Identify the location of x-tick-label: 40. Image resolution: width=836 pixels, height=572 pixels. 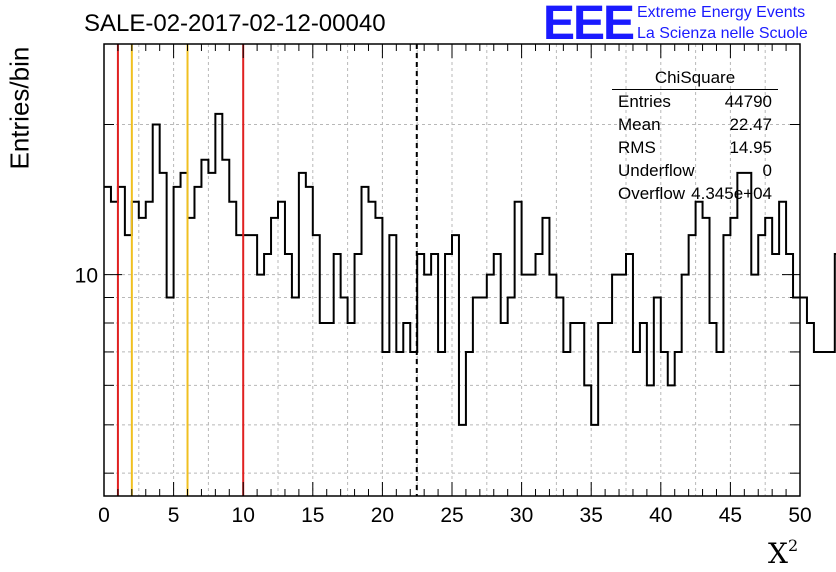
(660, 515).